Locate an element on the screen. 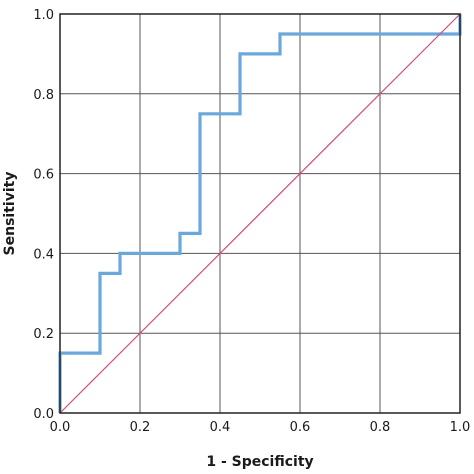  y-tick-label: 0.6 is located at coordinates (43, 175).